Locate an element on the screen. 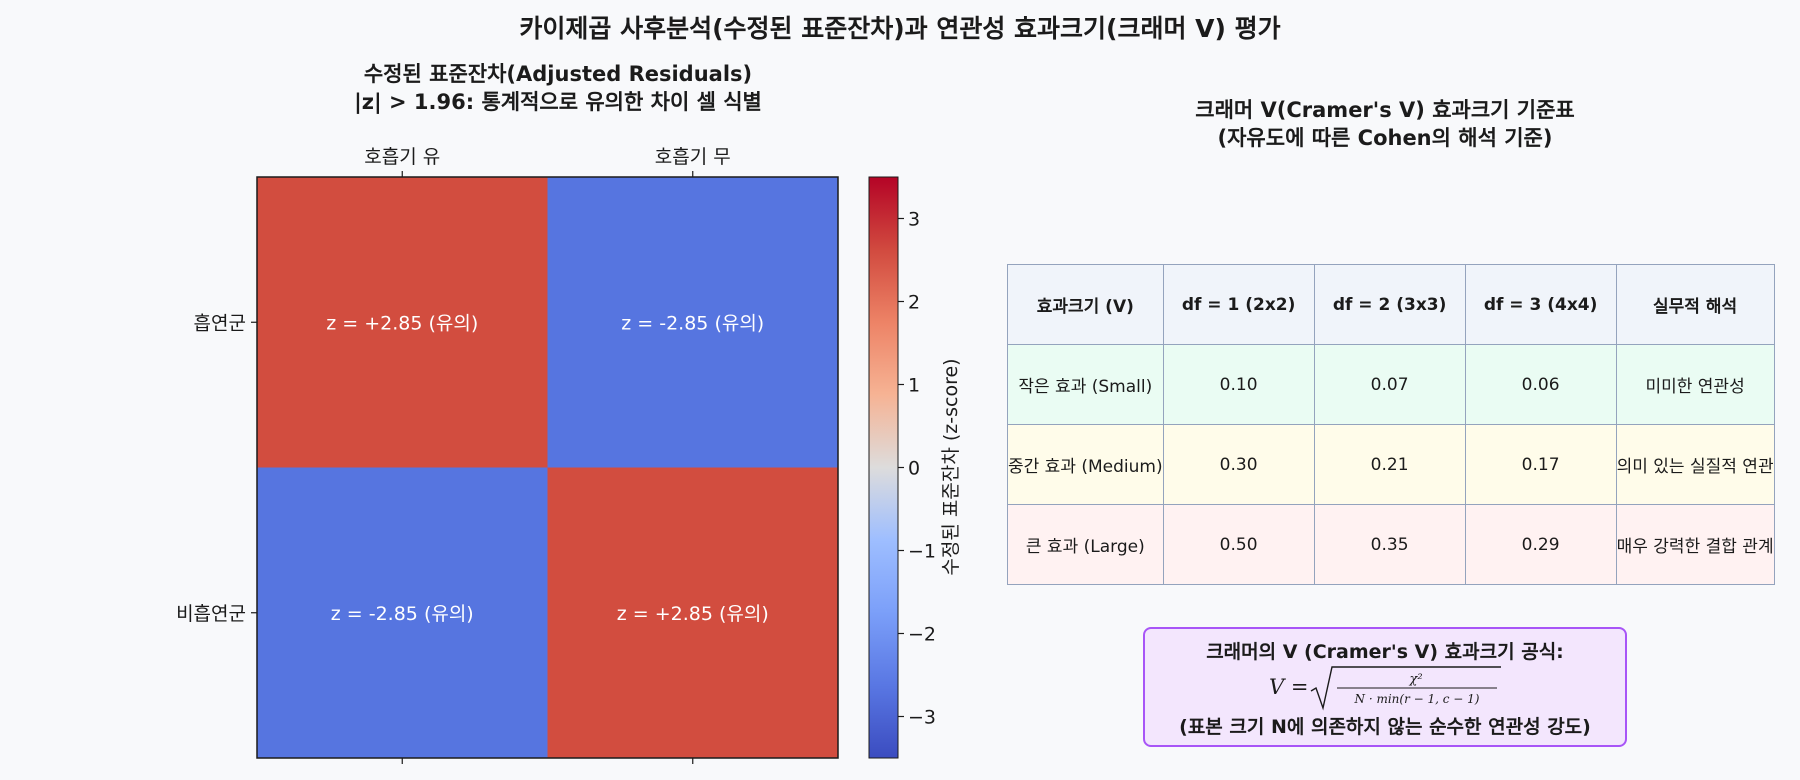 The height and width of the screenshot is (780, 1800). table-header-cell: df = 1 (2x2) is located at coordinates (1238, 304).